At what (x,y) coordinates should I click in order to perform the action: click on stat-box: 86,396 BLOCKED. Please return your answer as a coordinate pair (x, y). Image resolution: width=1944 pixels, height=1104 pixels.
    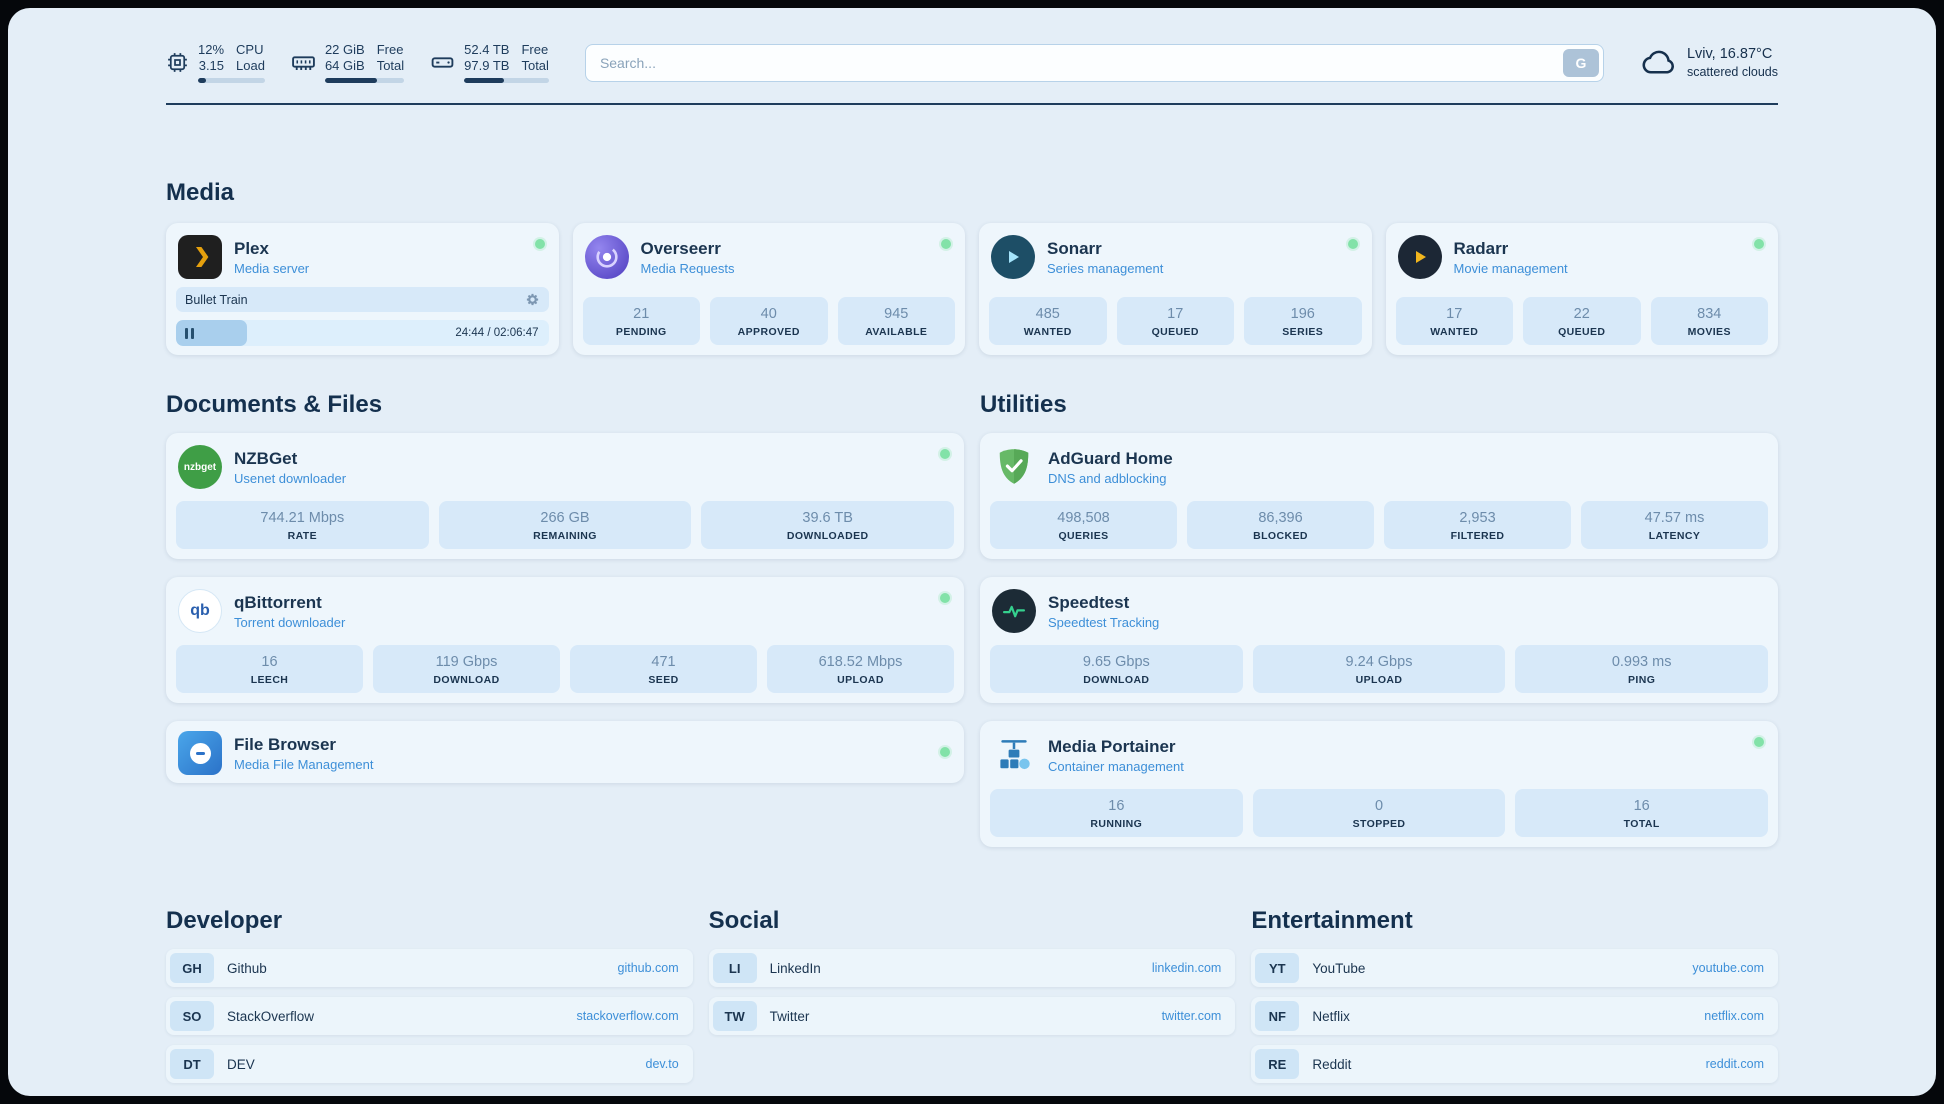
    Looking at the image, I should click on (1280, 525).